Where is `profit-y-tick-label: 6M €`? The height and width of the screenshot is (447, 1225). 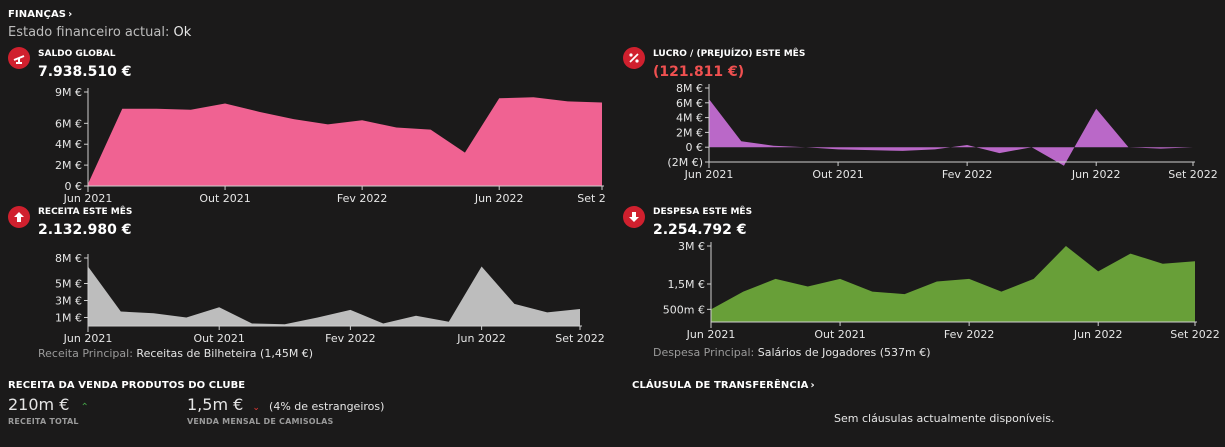
profit-y-tick-label: 6M € is located at coordinates (689, 103).